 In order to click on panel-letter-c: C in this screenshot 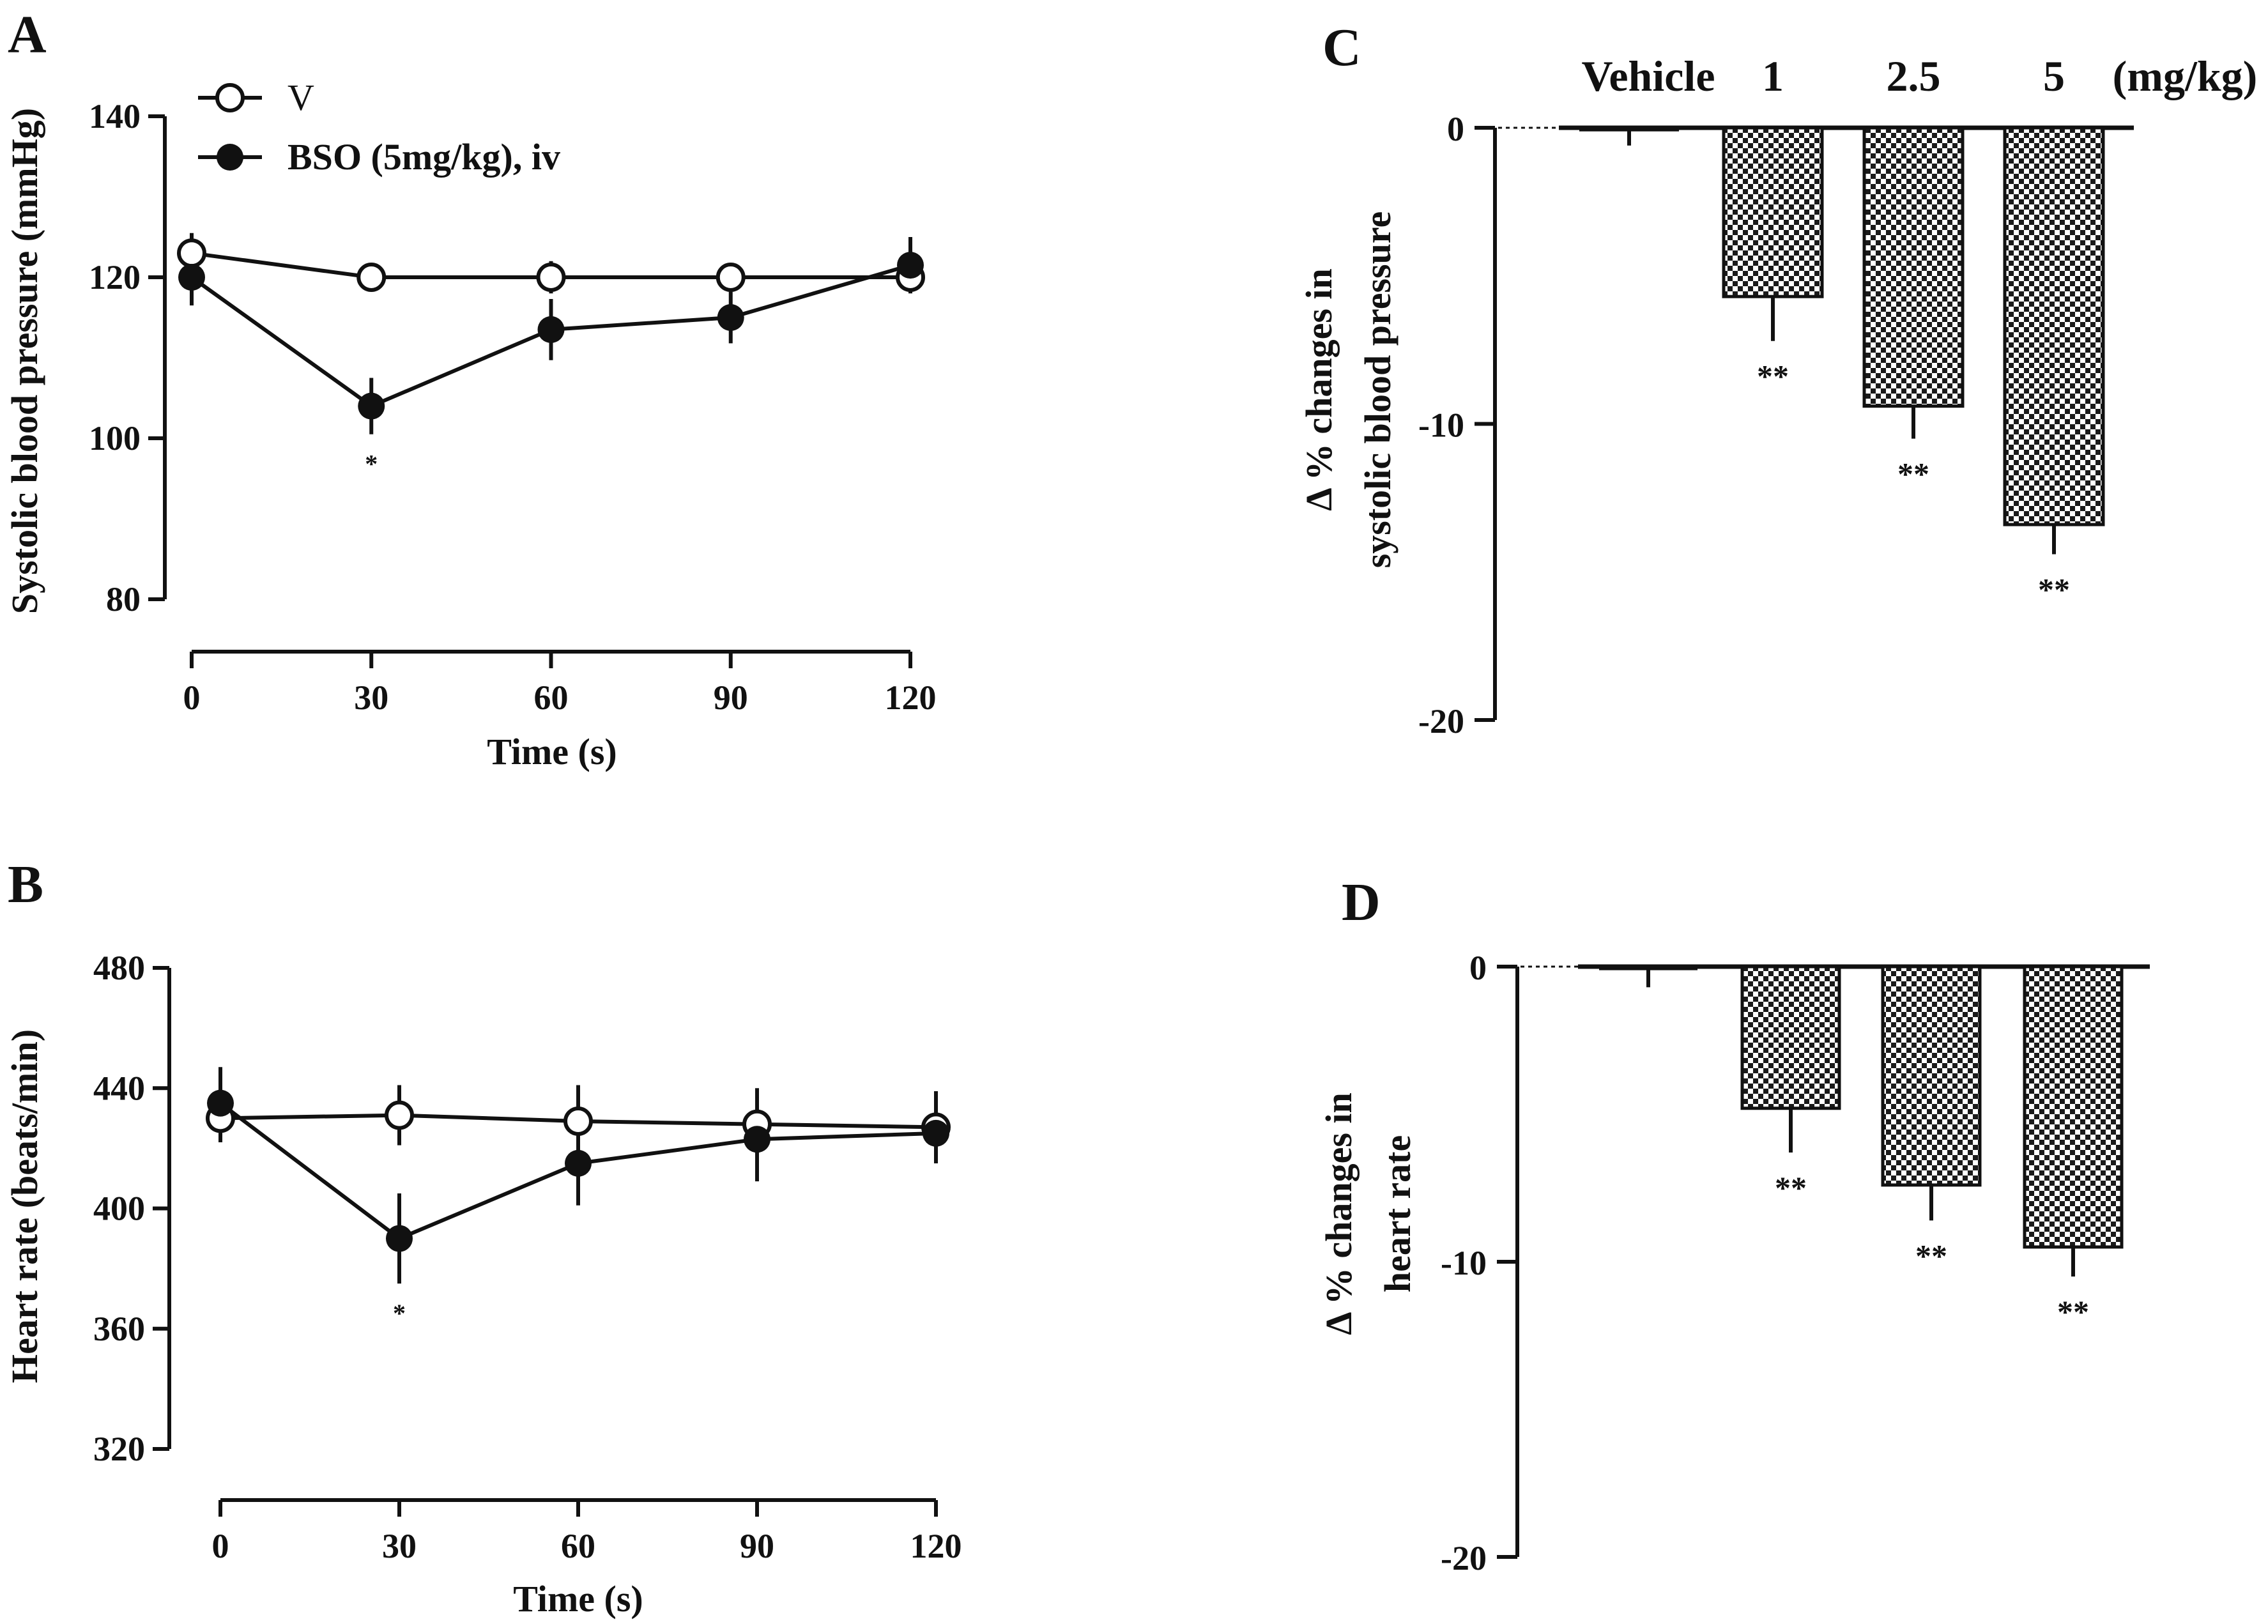, I will do `click(1341, 48)`.